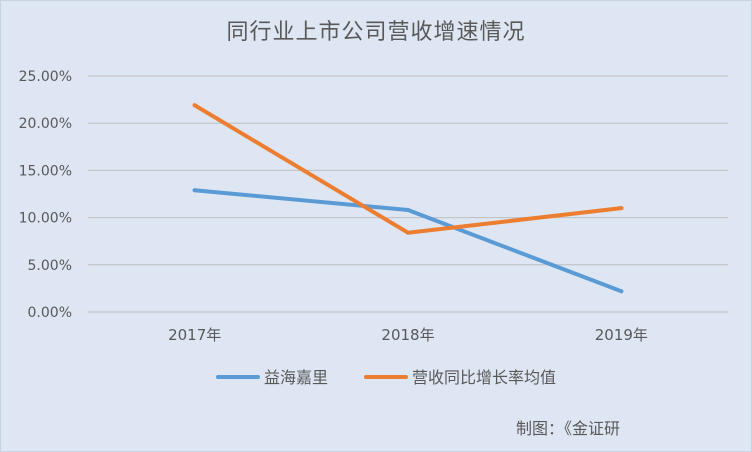 The width and height of the screenshot is (752, 452). What do you see at coordinates (50, 266) in the screenshot?
I see `y-tick-label: 5.00%` at bounding box center [50, 266].